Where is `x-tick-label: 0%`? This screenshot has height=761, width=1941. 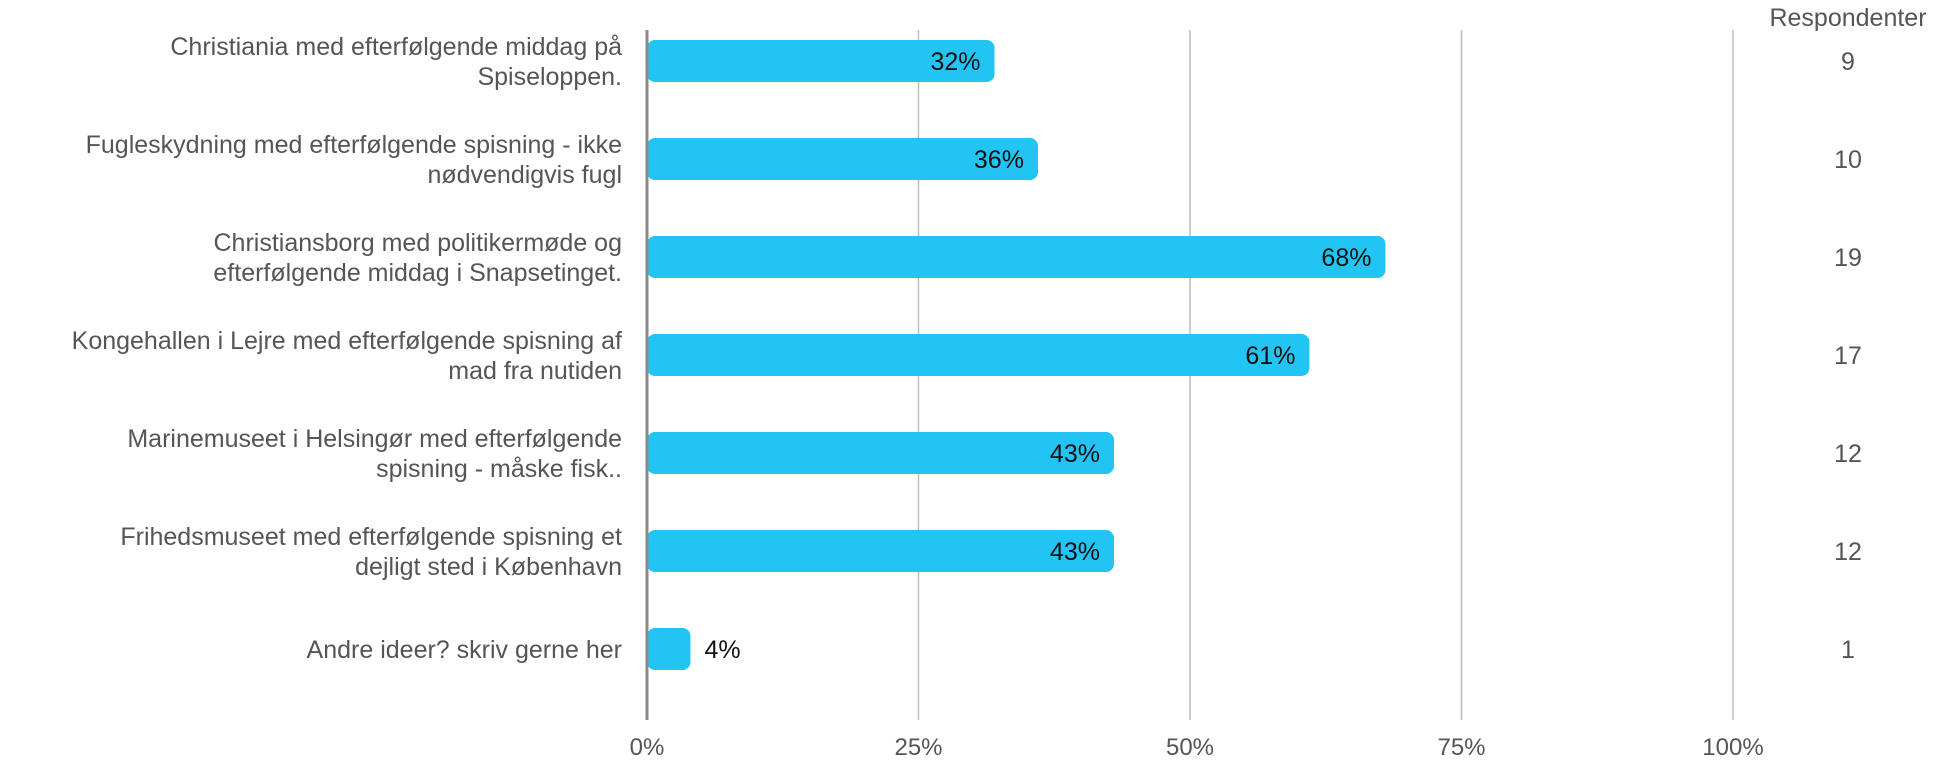 x-tick-label: 0% is located at coordinates (647, 747).